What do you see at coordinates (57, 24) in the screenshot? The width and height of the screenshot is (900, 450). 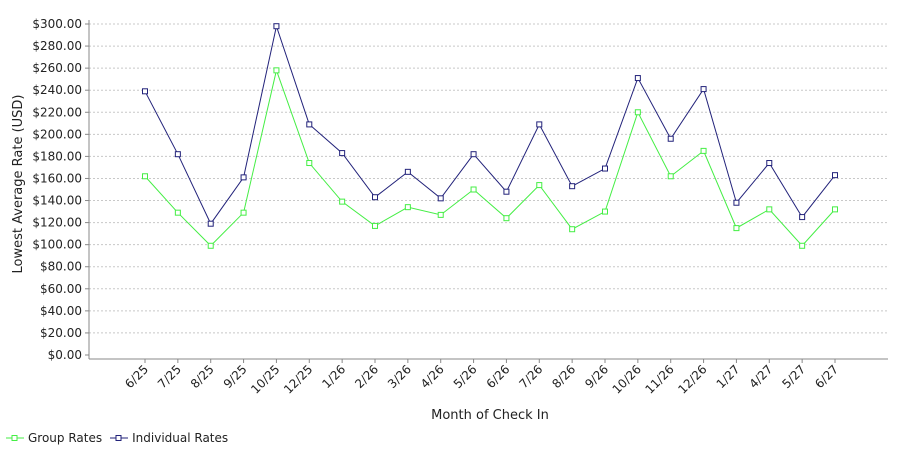 I see `y-tick-label: $300.00` at bounding box center [57, 24].